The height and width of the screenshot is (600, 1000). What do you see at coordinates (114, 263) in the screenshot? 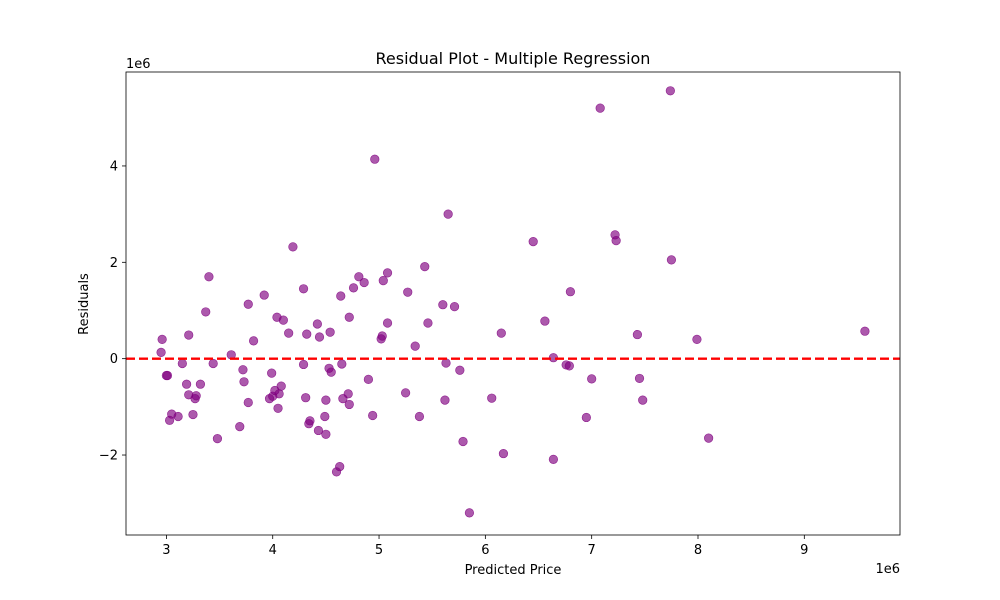
I see `y-tick-label: 2` at bounding box center [114, 263].